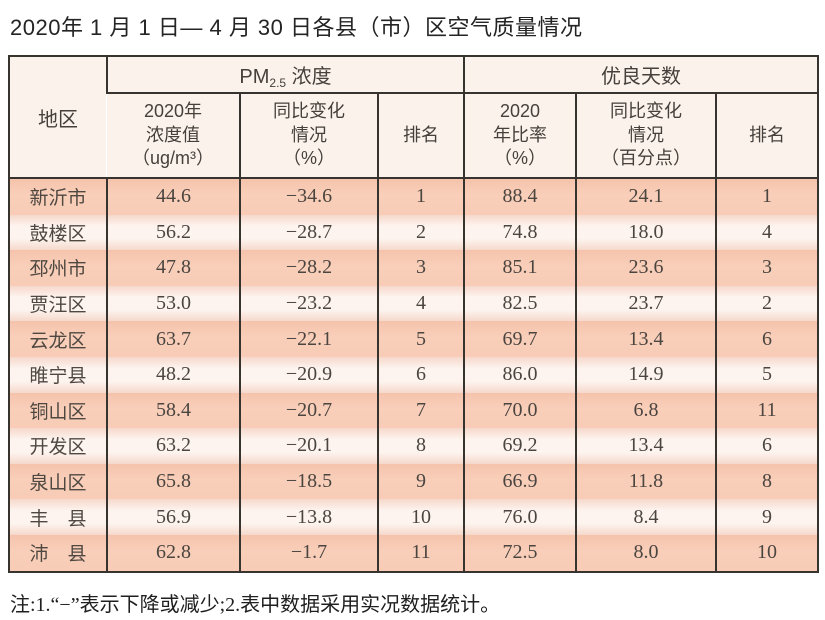 The image size is (825, 620). What do you see at coordinates (767, 374) in the screenshot?
I see `good-rank-cell: 5` at bounding box center [767, 374].